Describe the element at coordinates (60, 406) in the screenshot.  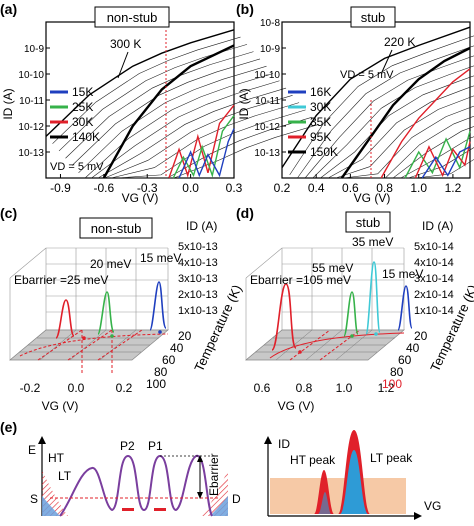
I see `panel-c-xlabel: VG (V)` at that location.